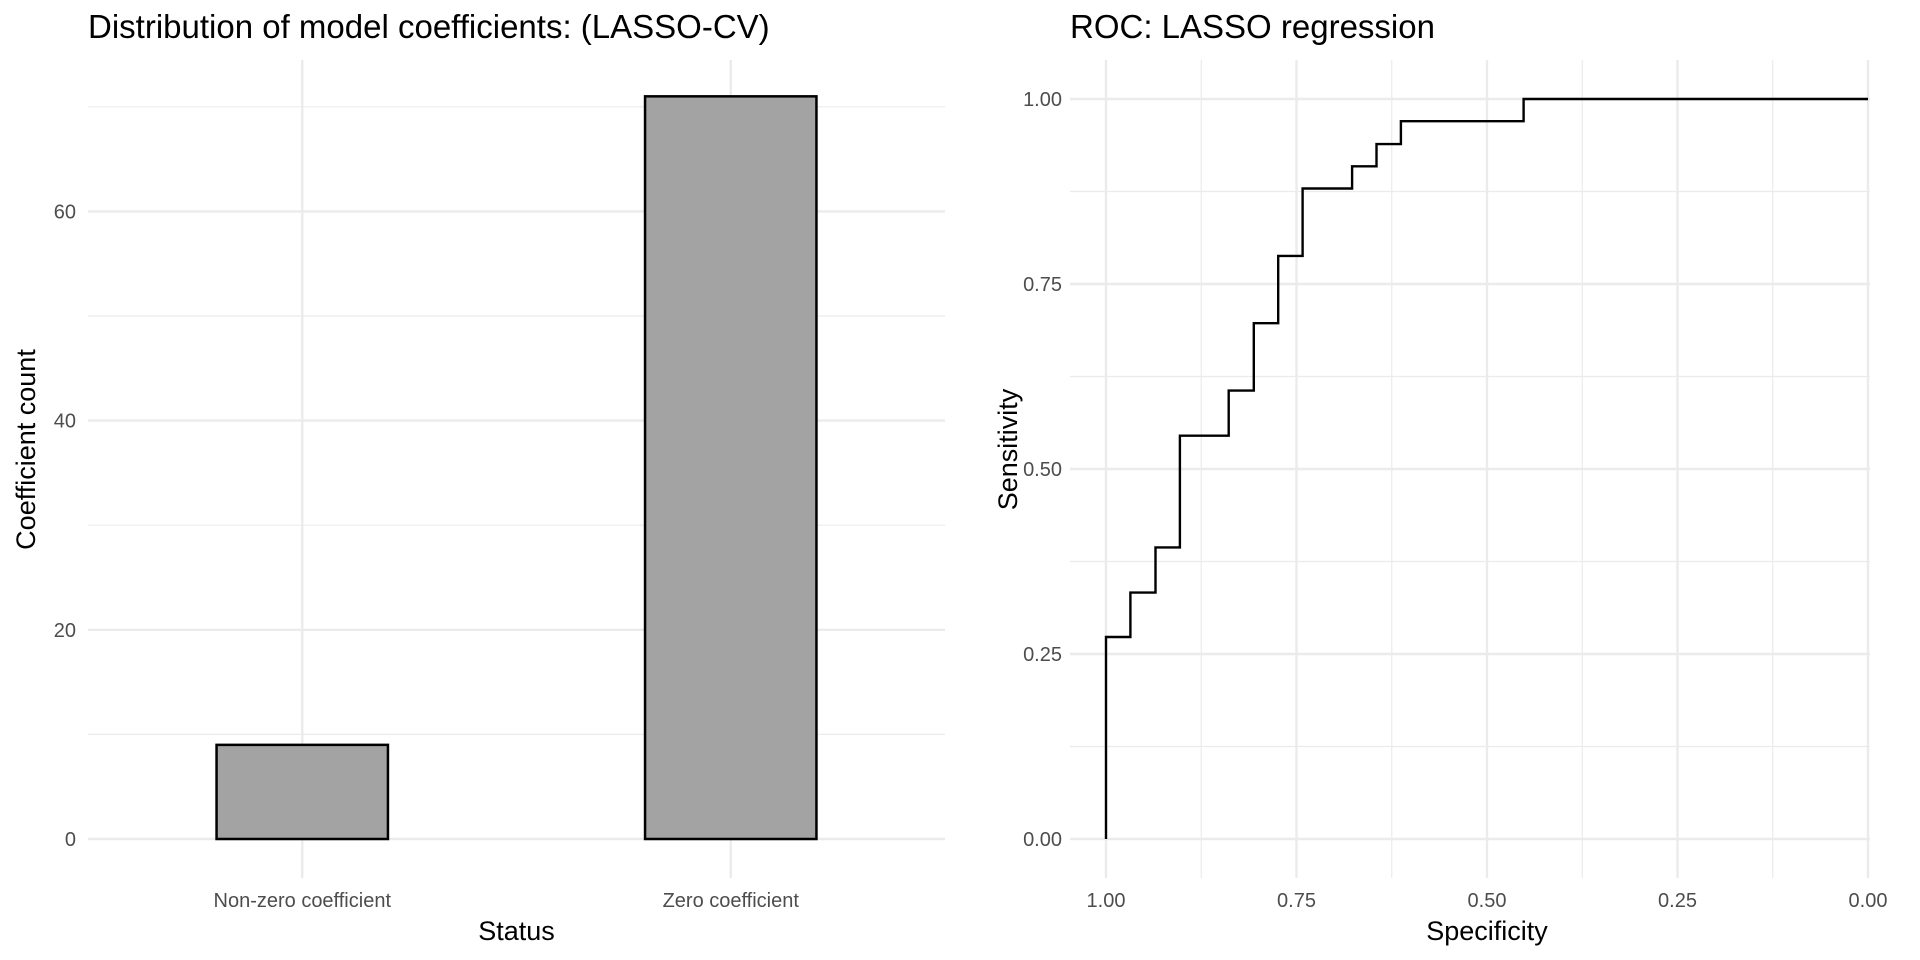 The width and height of the screenshot is (1920, 960). Describe the element at coordinates (70, 840) in the screenshot. I see `y-tick-label: 0` at that location.